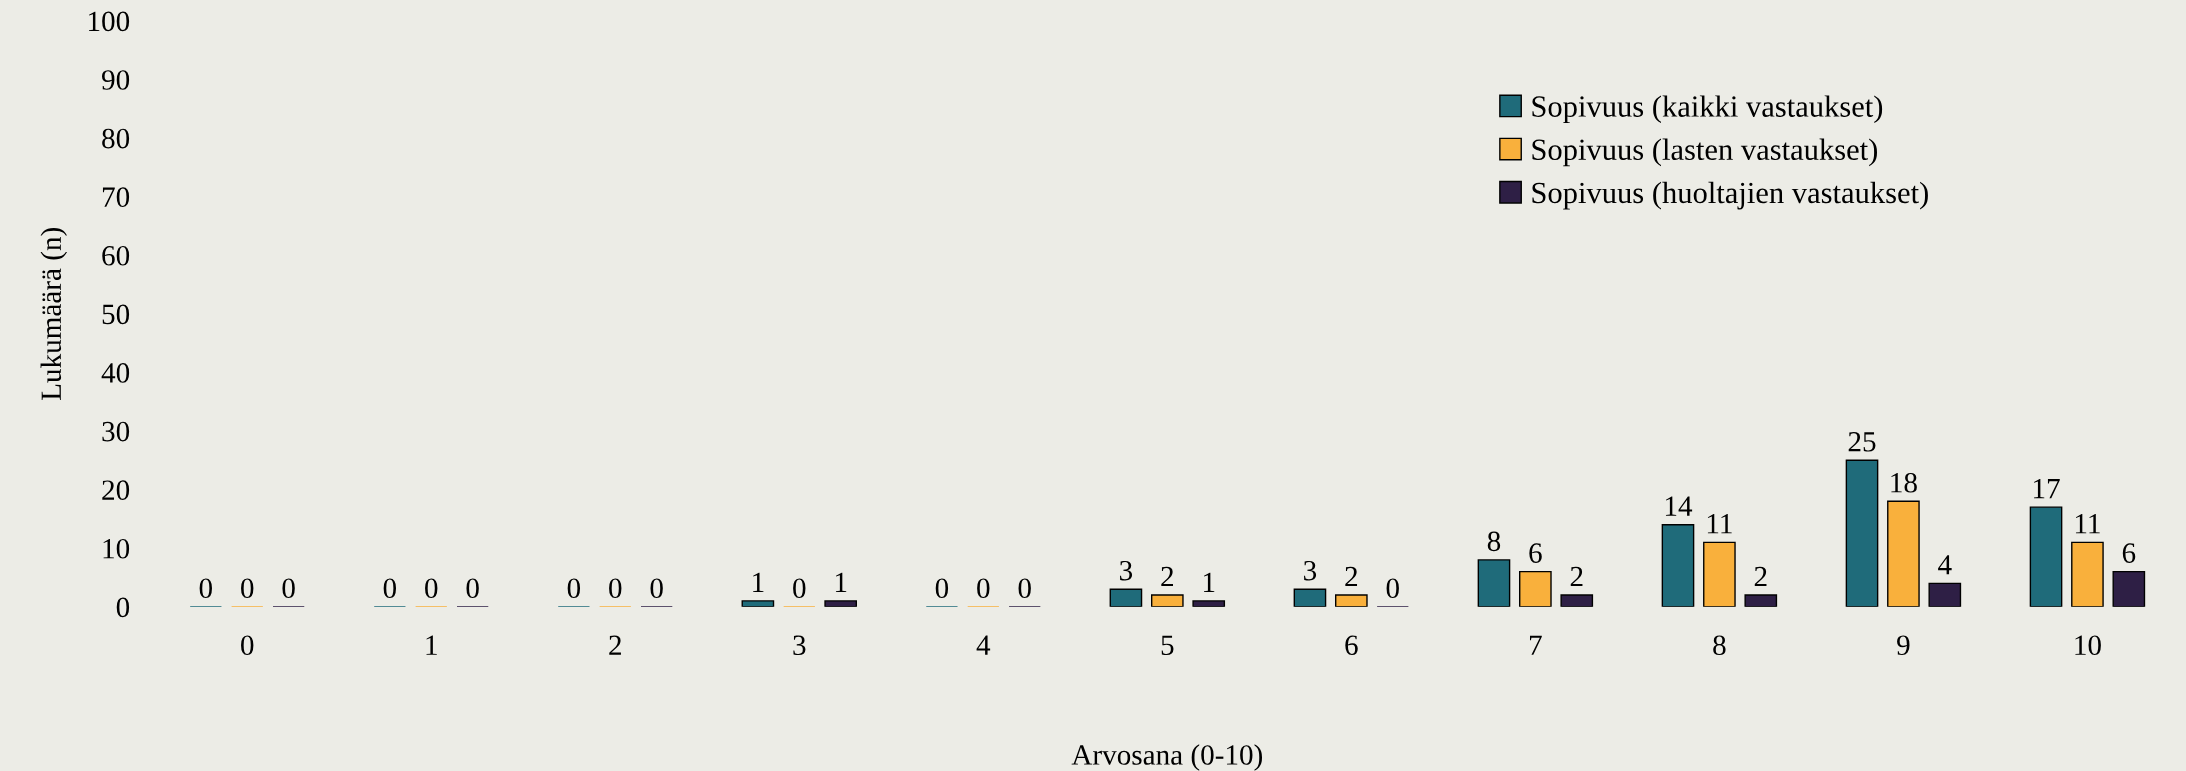 Image resolution: width=2186 pixels, height=771 pixels. I want to click on y-tick-label: 90, so click(115, 80).